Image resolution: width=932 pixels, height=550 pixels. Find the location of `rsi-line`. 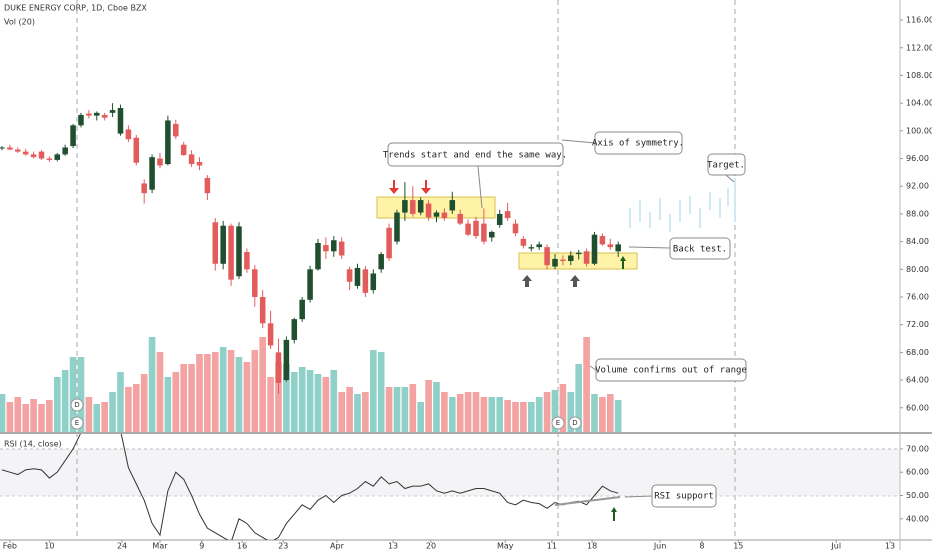

rsi-line is located at coordinates (310, 487).